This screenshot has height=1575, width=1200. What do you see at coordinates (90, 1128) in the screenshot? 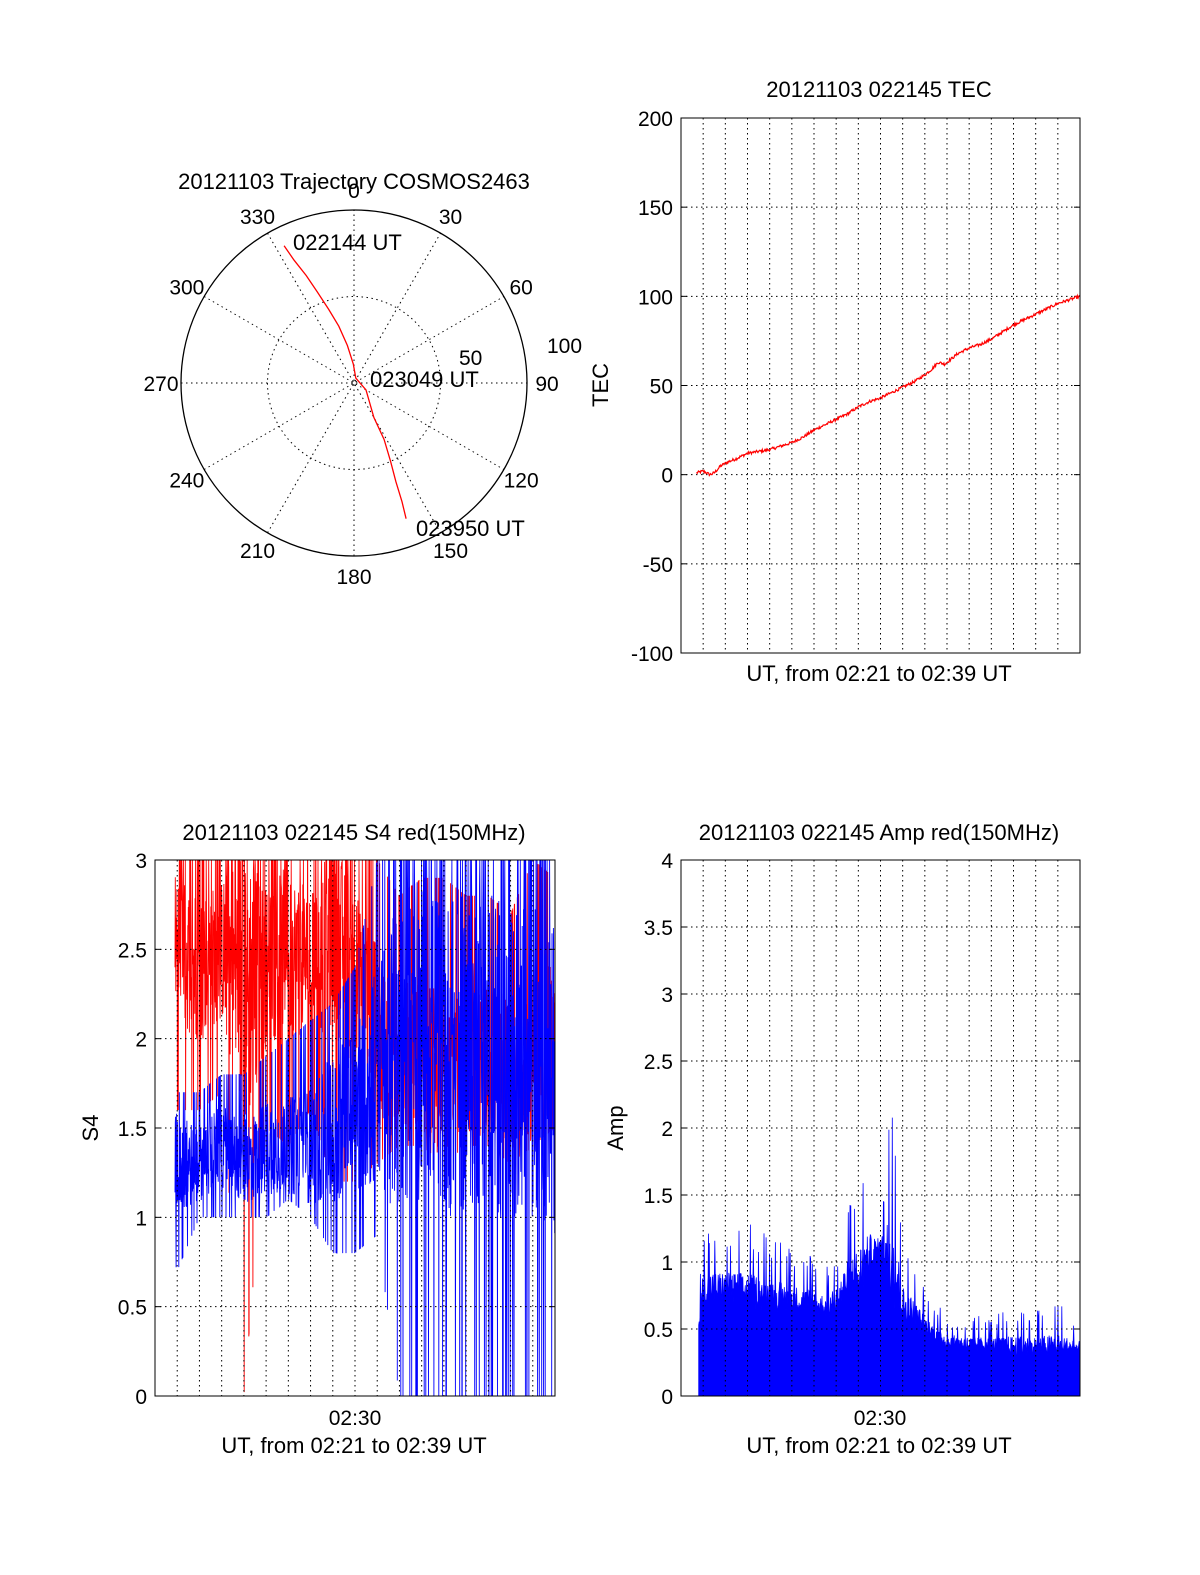
I see `s4-y-label: S4` at bounding box center [90, 1128].